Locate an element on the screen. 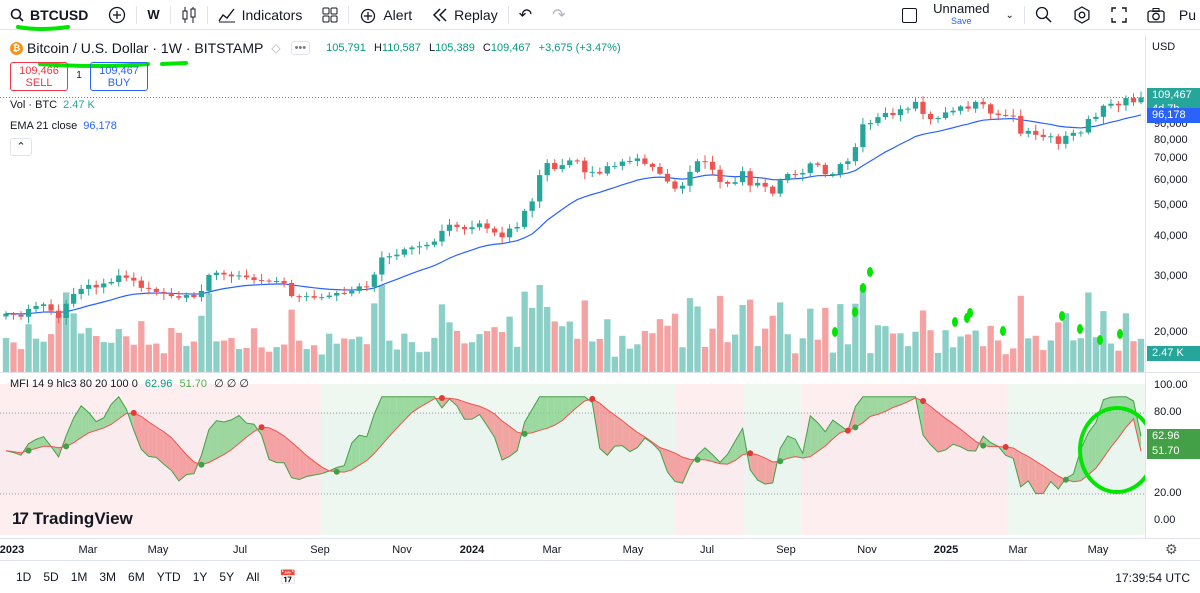 This screenshot has width=1200, height=593. axis-settings-gear-icon: ⚙ is located at coordinates (1171, 549).